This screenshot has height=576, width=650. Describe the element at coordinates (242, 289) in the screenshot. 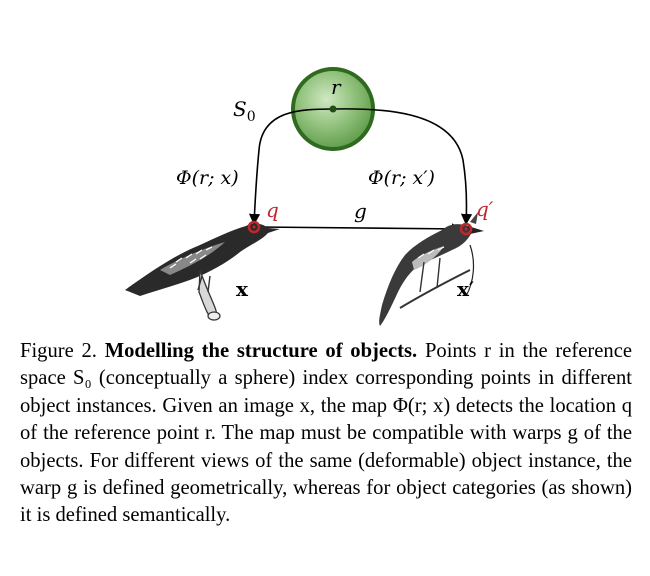

I see `label-x: x` at that location.